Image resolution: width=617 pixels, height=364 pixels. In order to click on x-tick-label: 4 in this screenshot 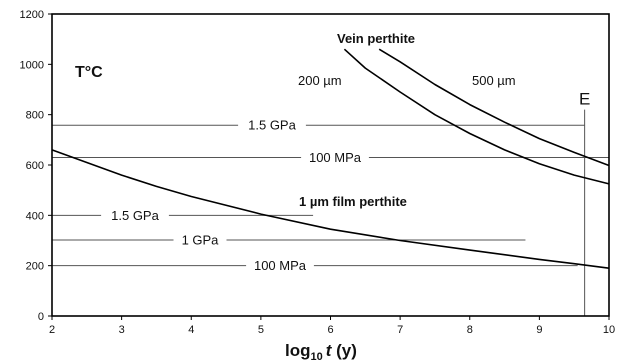, I will do `click(191, 330)`.